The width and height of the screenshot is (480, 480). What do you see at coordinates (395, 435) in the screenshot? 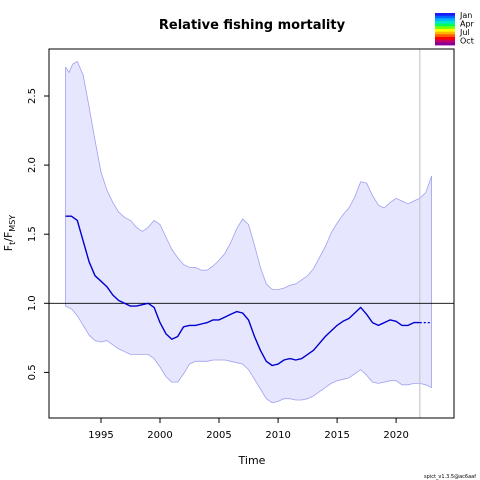
I see `x-tick-label: 2020` at bounding box center [395, 435].